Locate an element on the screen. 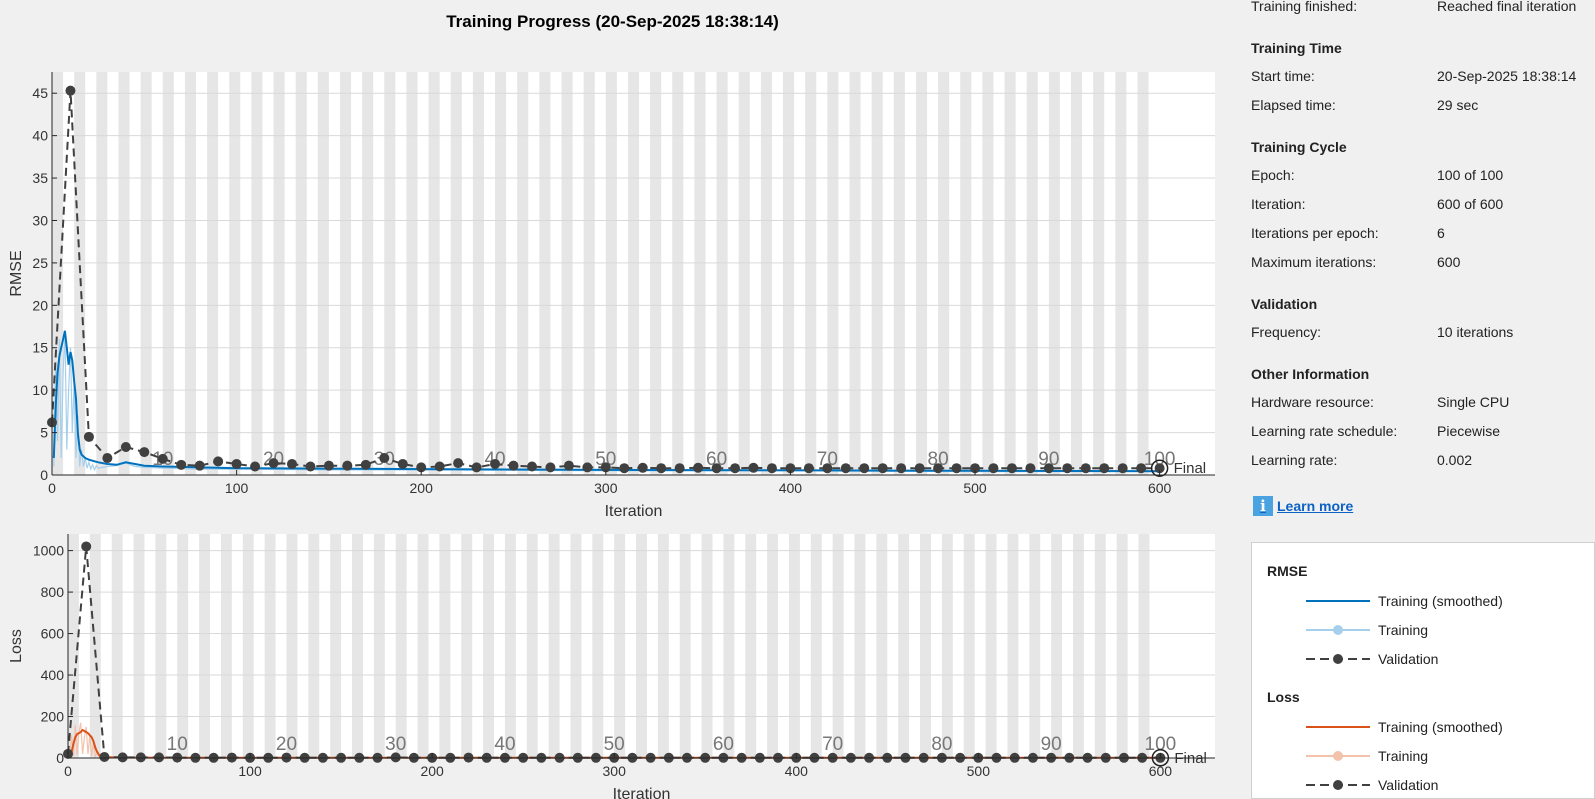 The height and width of the screenshot is (799, 1595). legend-label: Training (smoothed) is located at coordinates (1440, 727).